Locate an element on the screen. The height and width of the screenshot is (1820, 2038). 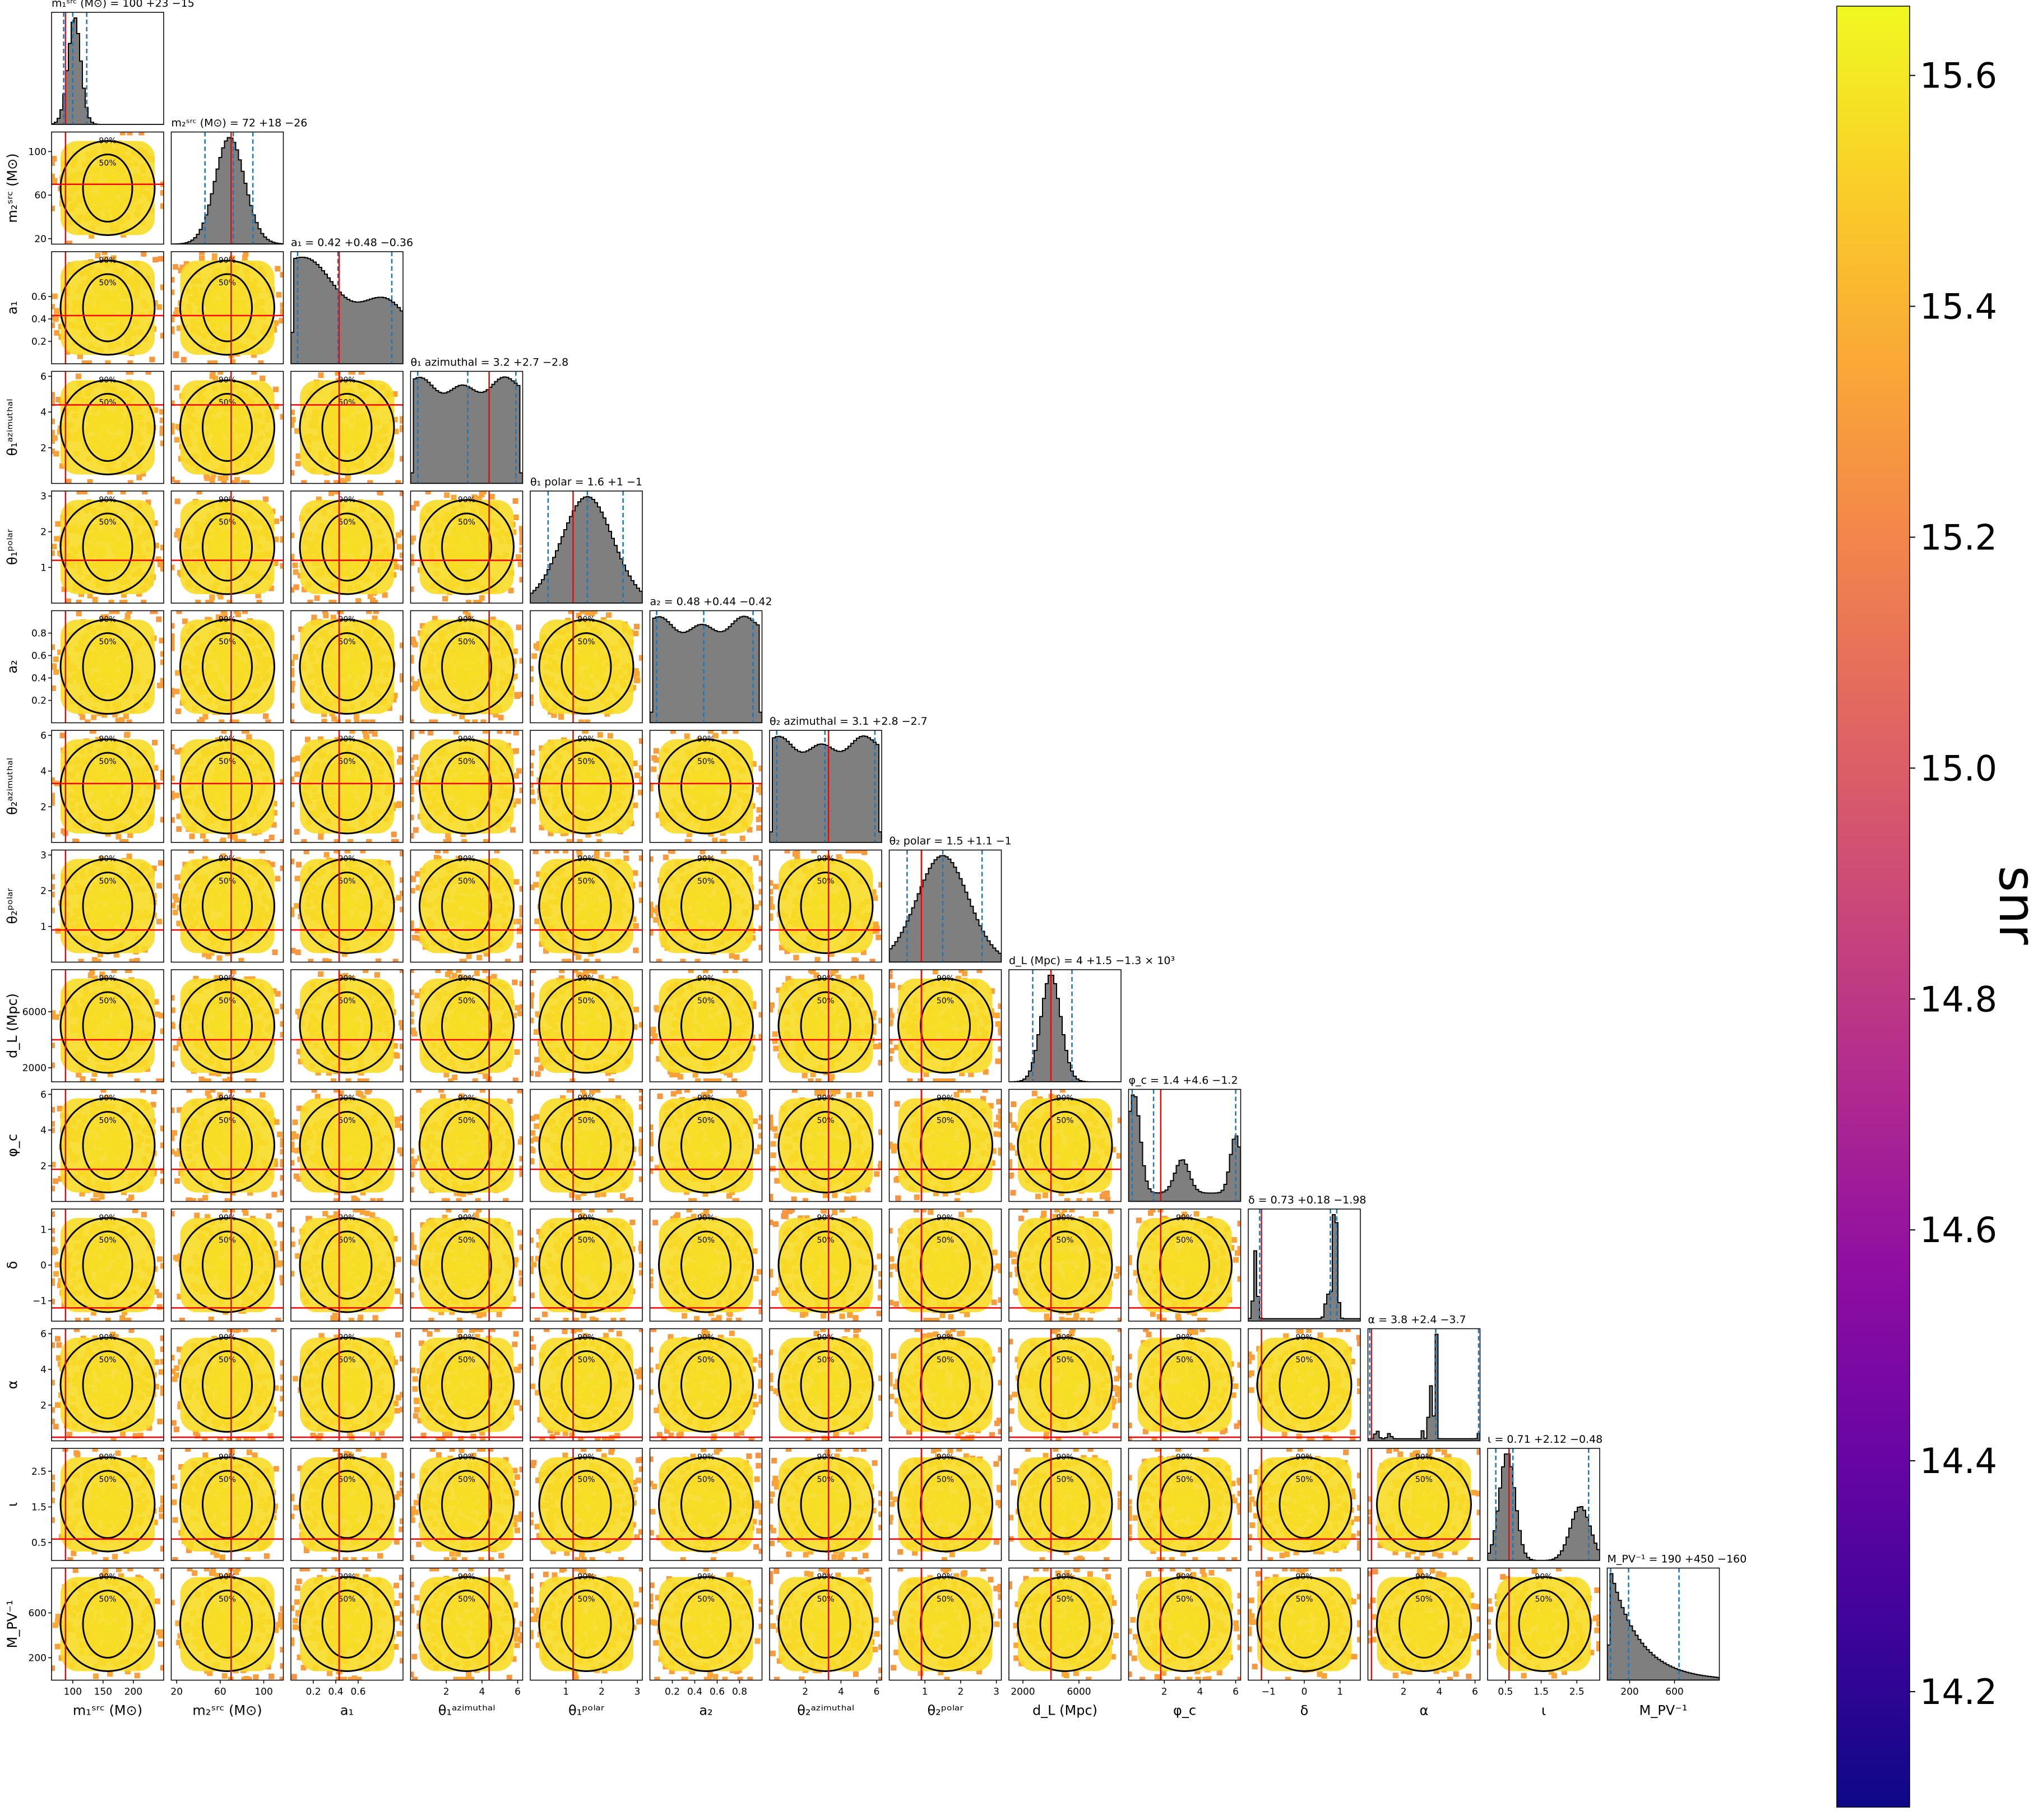
panel-content is located at coordinates (347, 308).